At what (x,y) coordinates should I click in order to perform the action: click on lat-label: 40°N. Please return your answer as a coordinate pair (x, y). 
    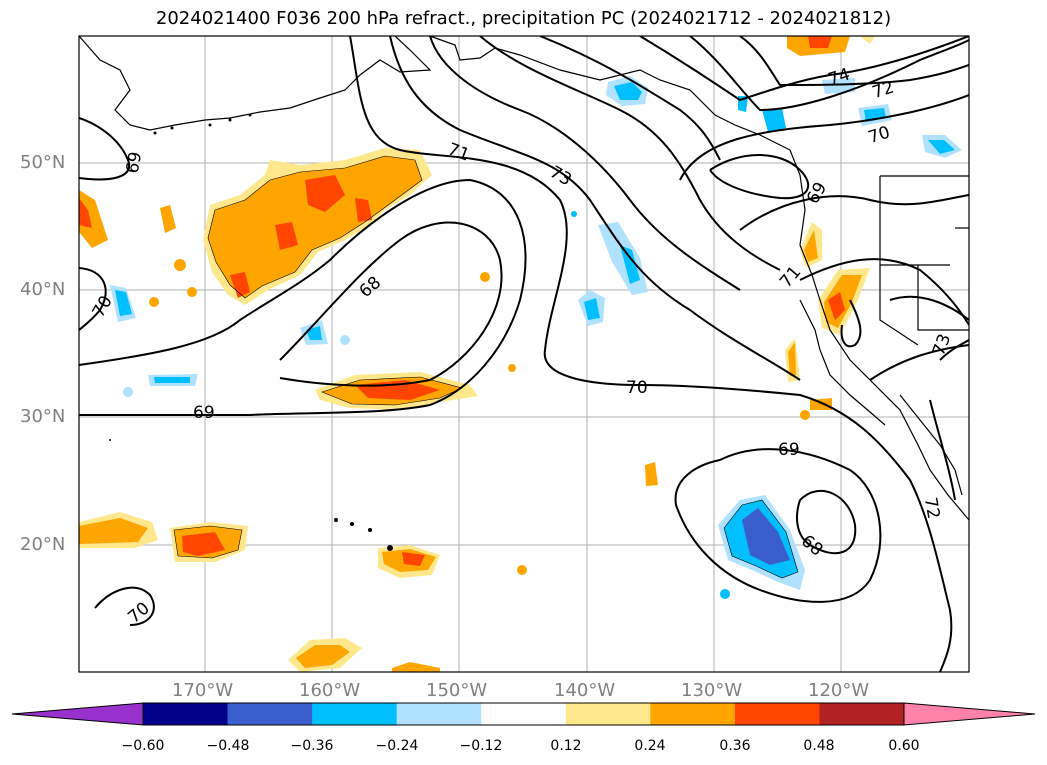
    Looking at the image, I should click on (43, 289).